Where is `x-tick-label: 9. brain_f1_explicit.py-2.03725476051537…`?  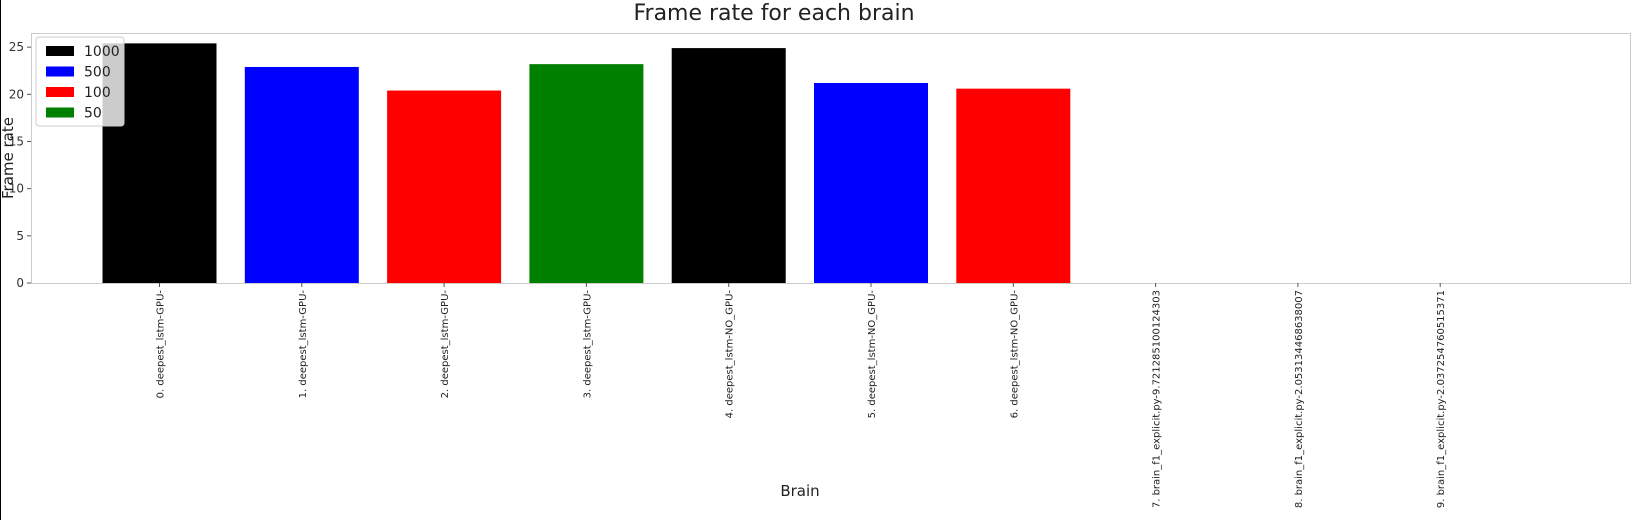 x-tick-label: 9. brain_f1_explicit.py-2.03725476051537… is located at coordinates (1441, 399).